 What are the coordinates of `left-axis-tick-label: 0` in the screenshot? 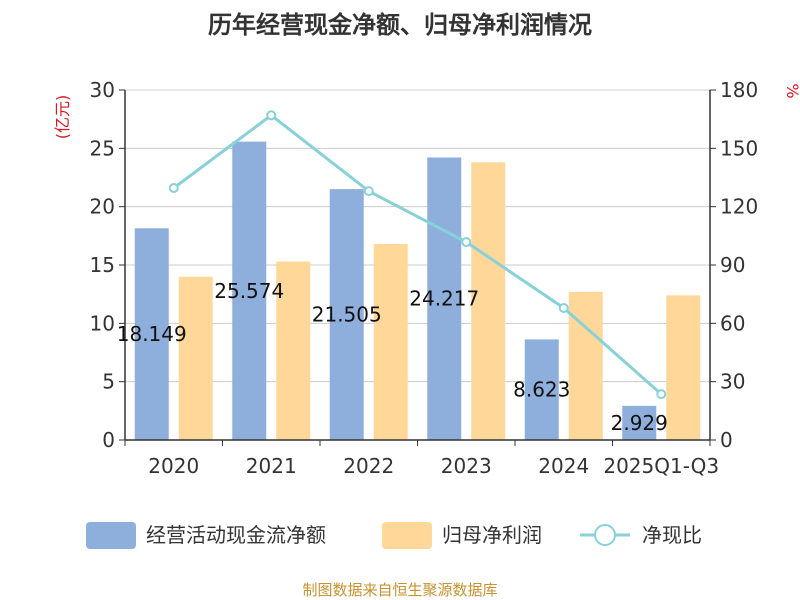 It's located at (108, 440).